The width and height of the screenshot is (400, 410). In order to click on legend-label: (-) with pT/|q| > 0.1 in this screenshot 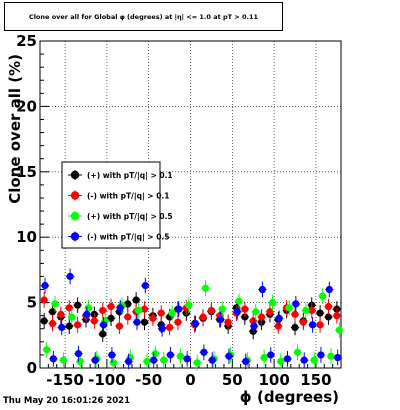, I will do `click(128, 197)`.